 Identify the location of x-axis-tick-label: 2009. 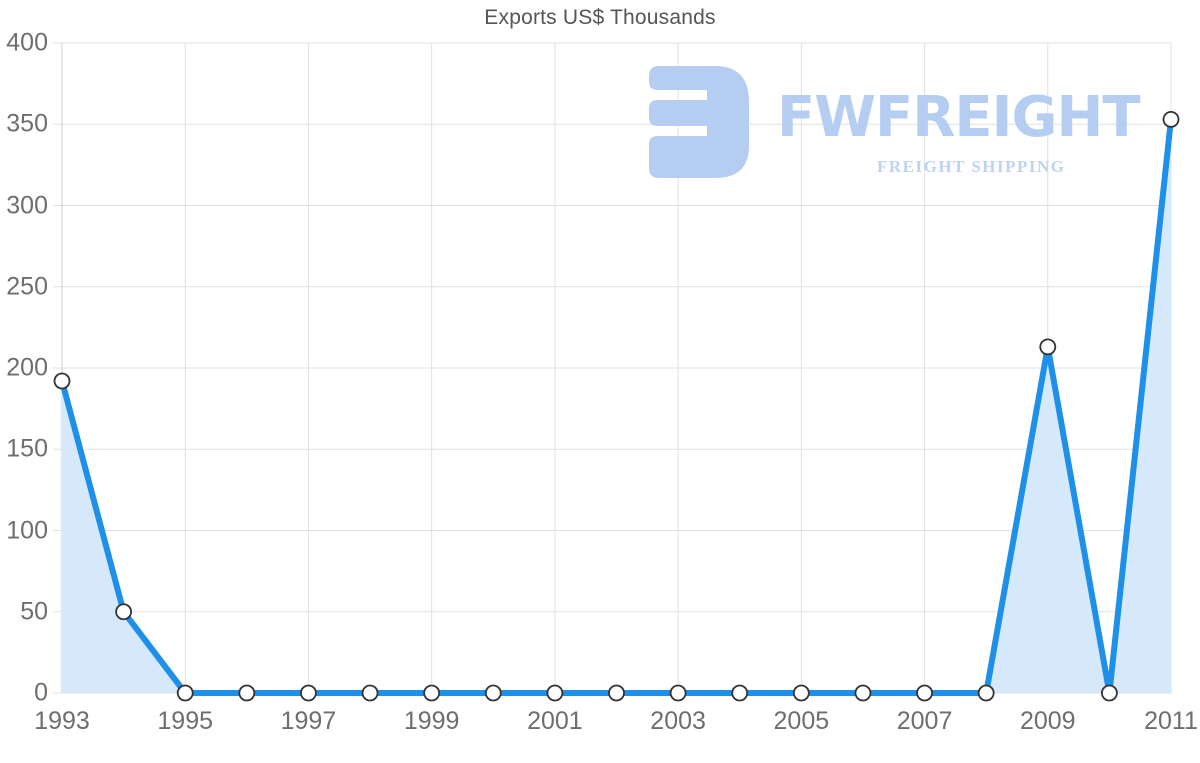
(1047, 721).